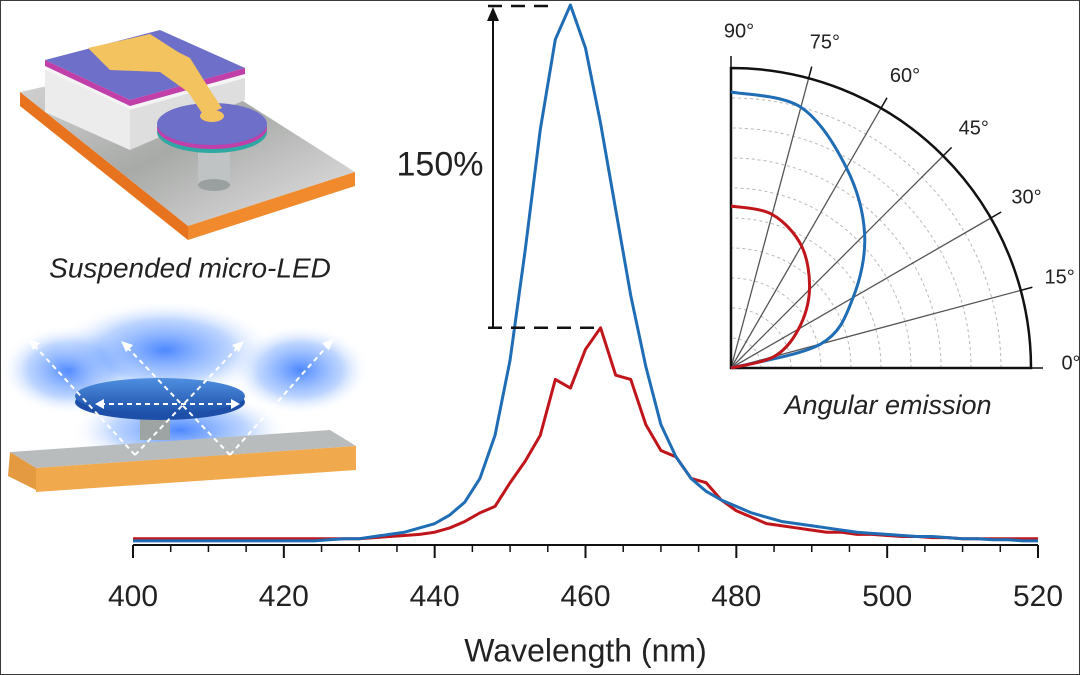 The image size is (1080, 675). I want to click on x-tick-label: 520, so click(1038, 596).